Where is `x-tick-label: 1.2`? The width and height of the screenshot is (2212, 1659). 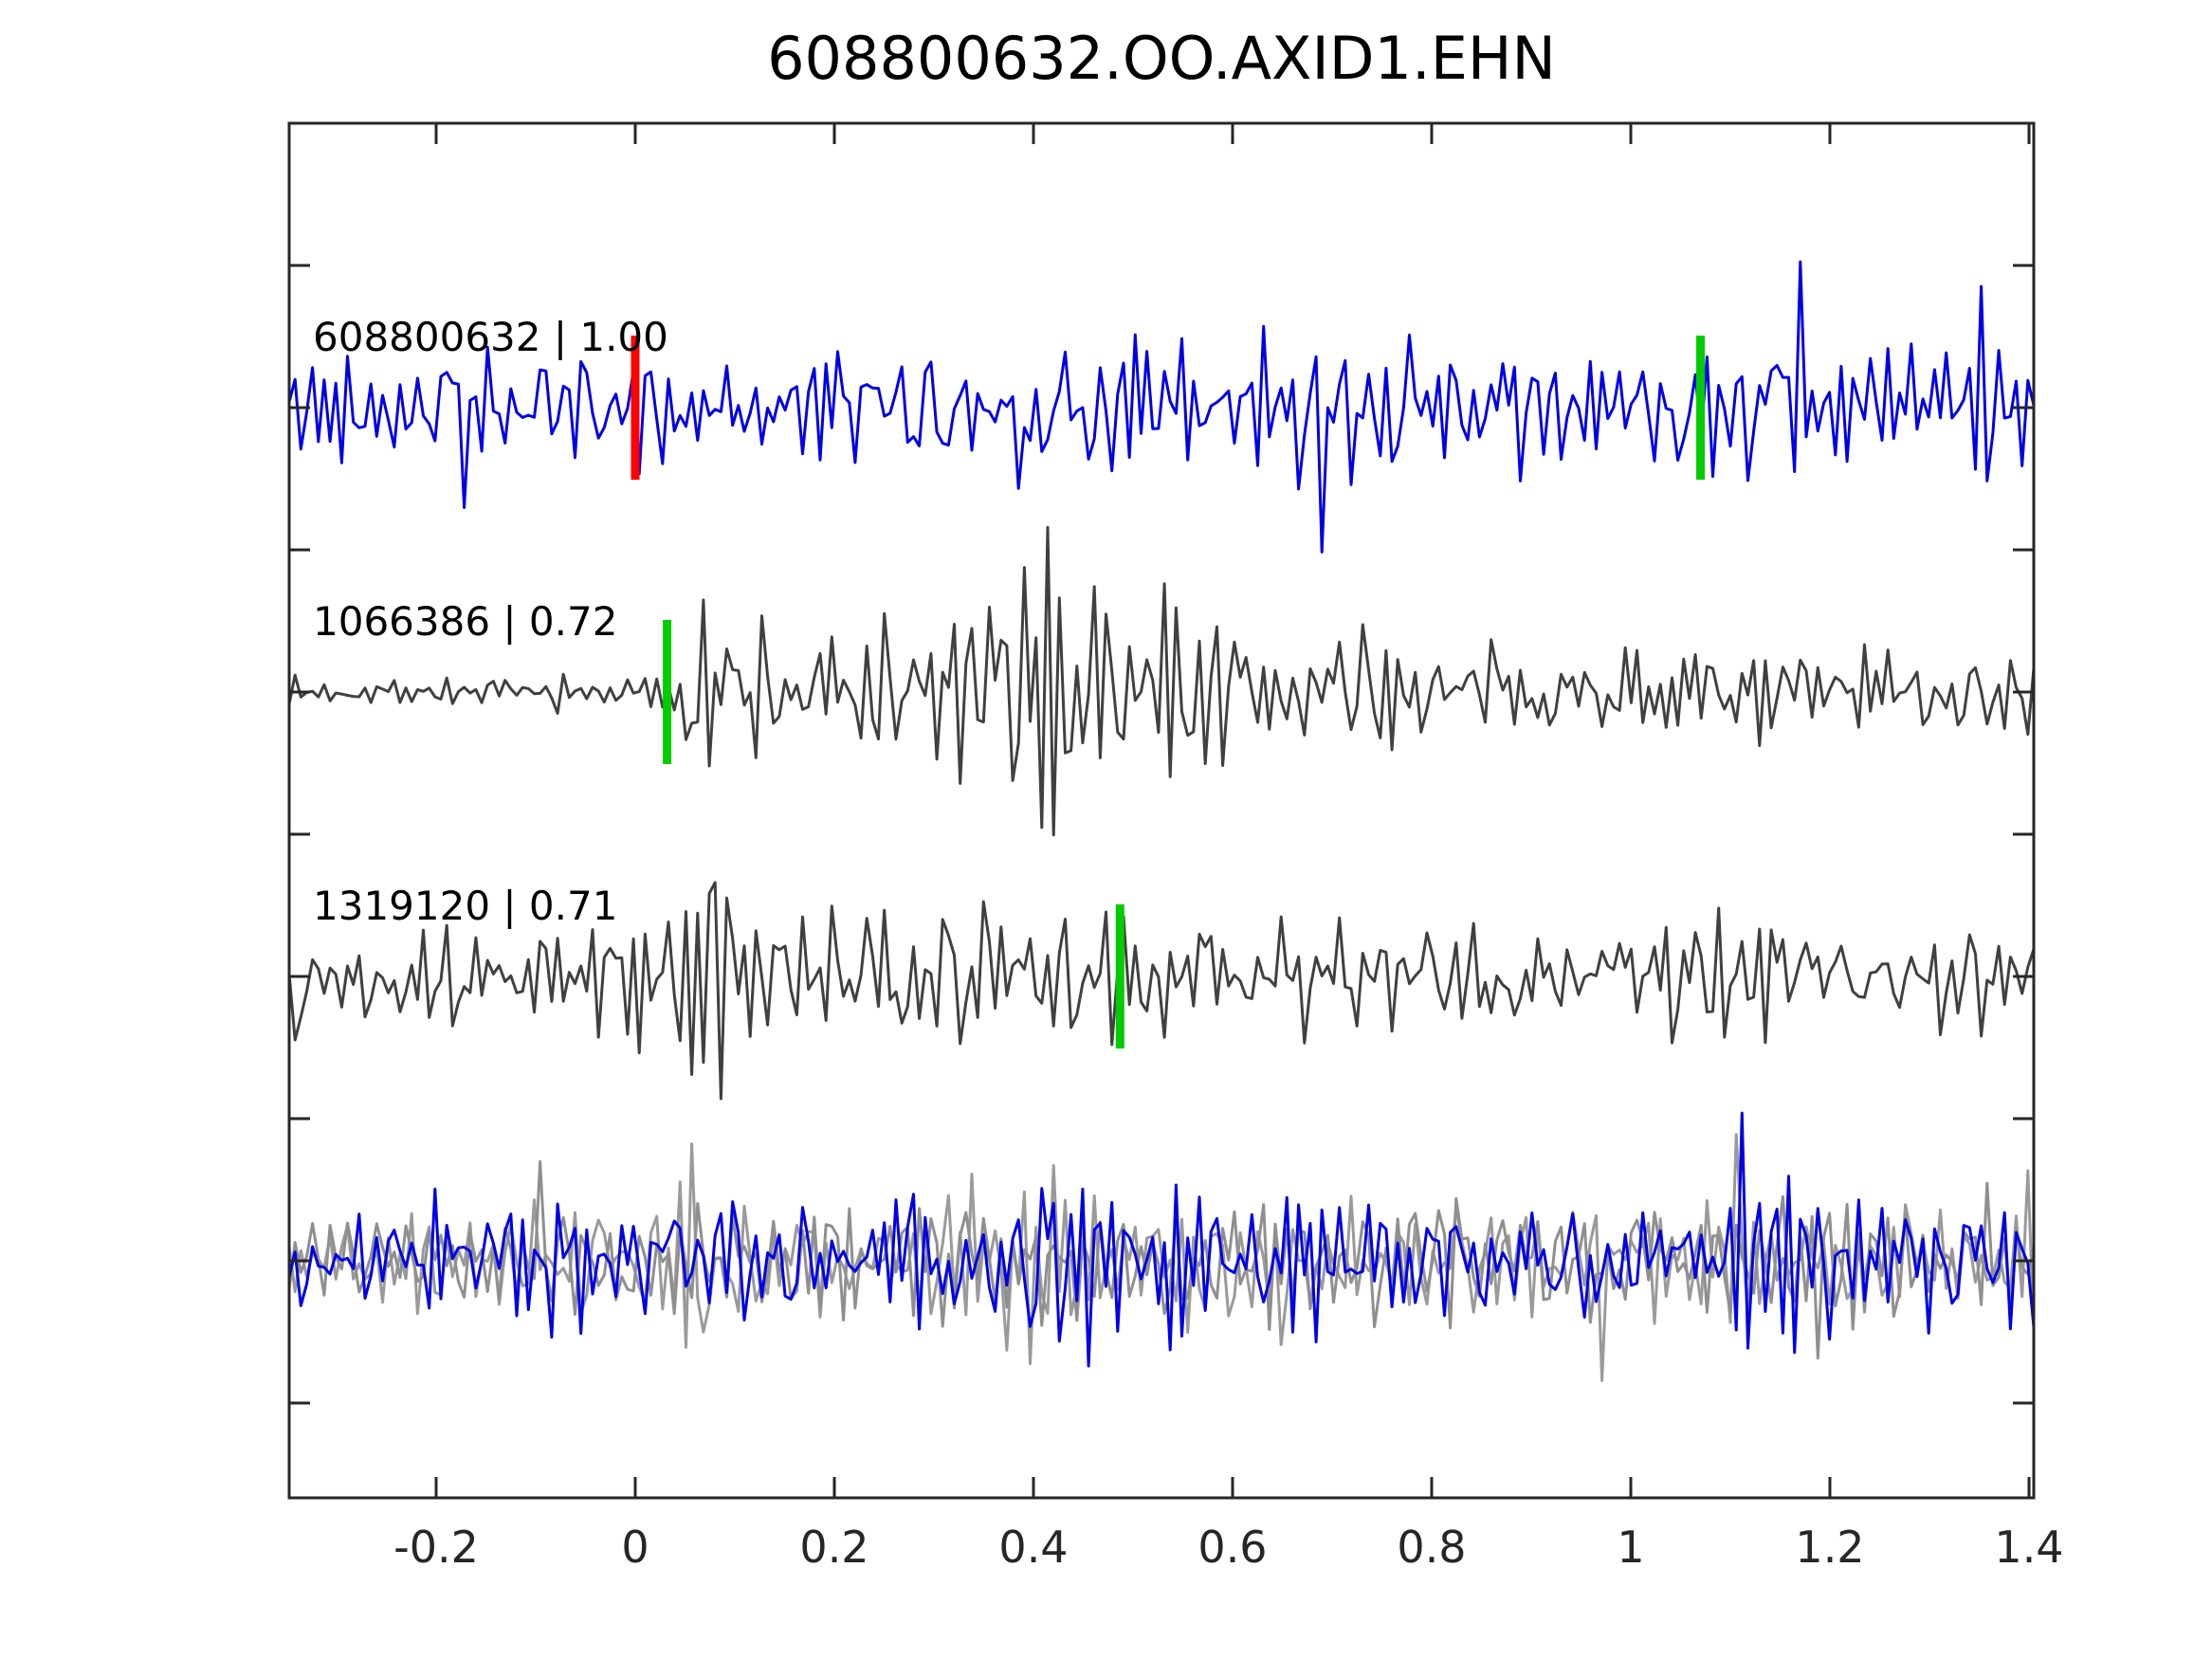
x-tick-label: 1.2 is located at coordinates (1829, 1547).